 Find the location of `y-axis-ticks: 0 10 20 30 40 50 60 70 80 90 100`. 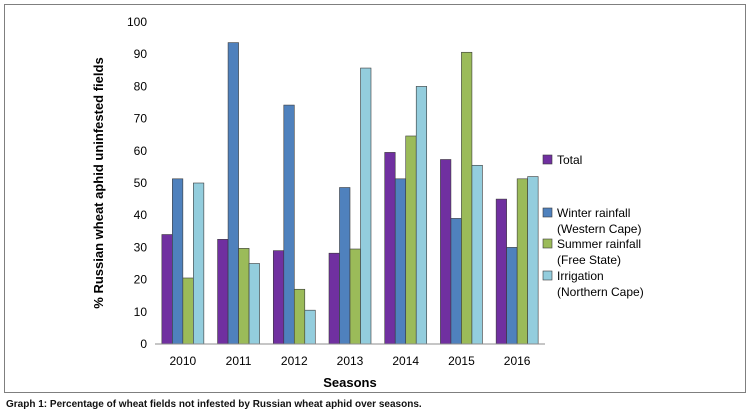

y-axis-ticks: 0 10 20 30 40 50 60 70 80 90 100 is located at coordinates (137, 183).